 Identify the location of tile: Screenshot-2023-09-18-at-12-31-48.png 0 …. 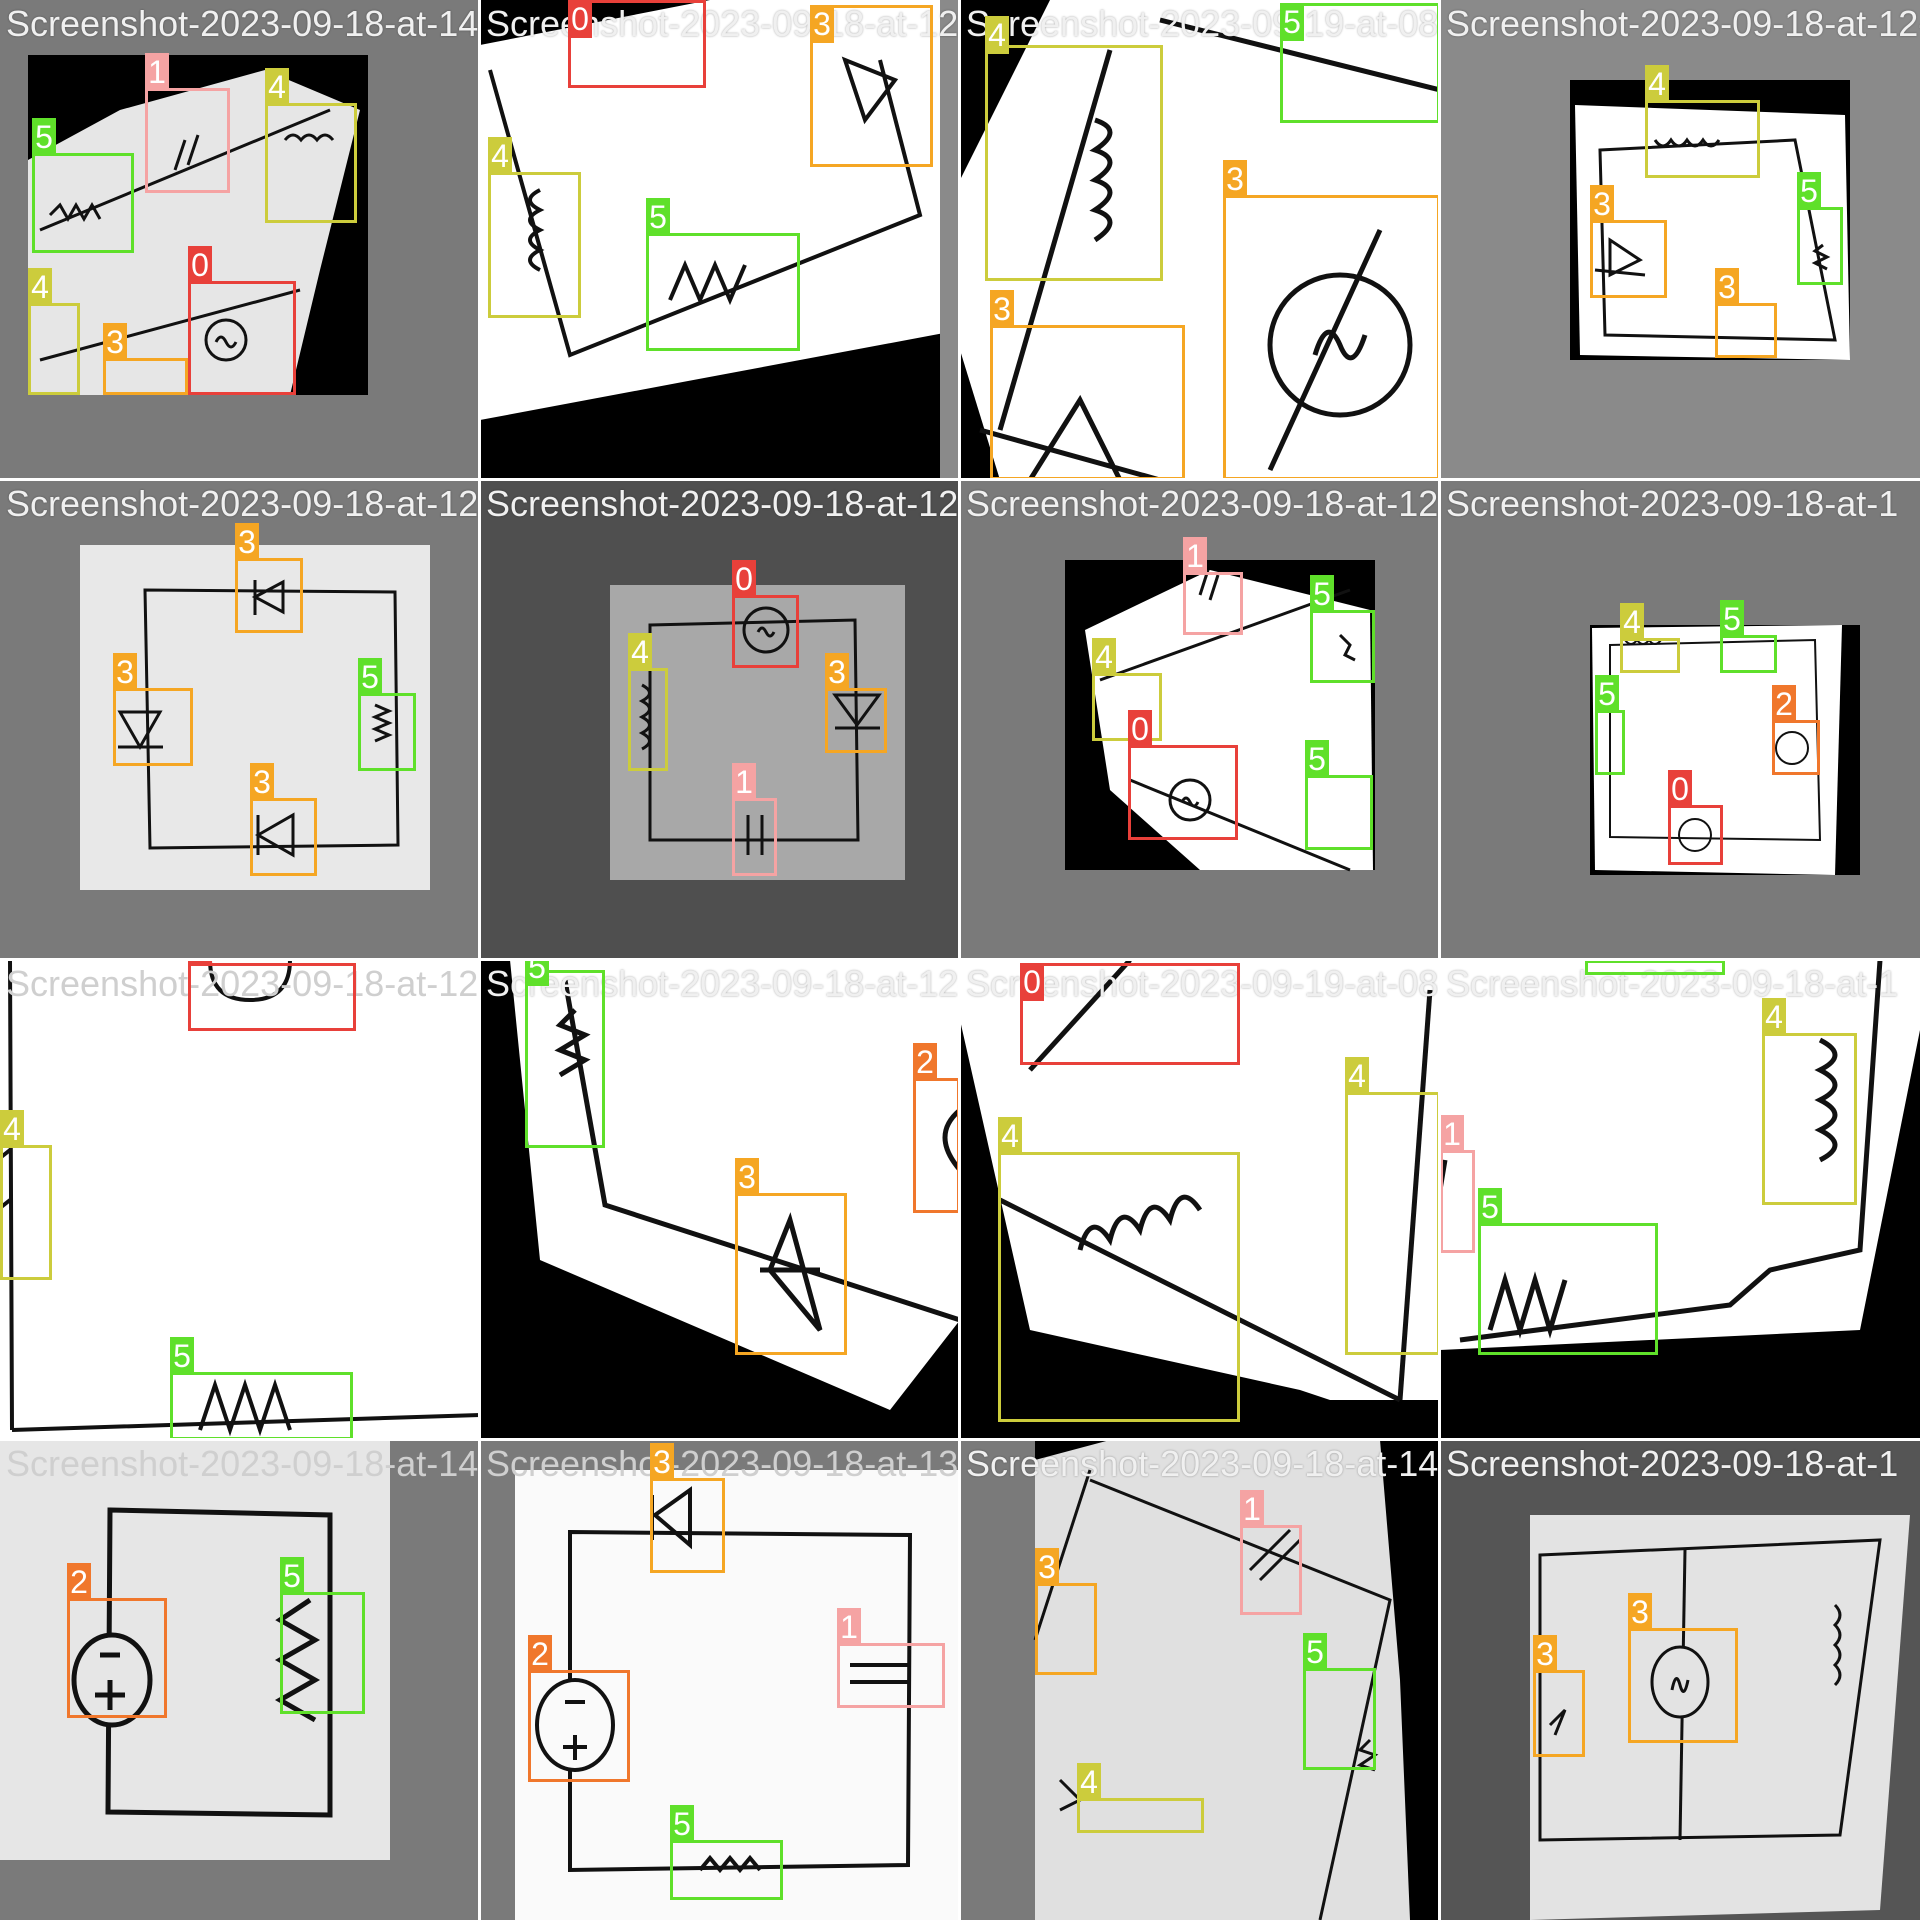
(720, 240).